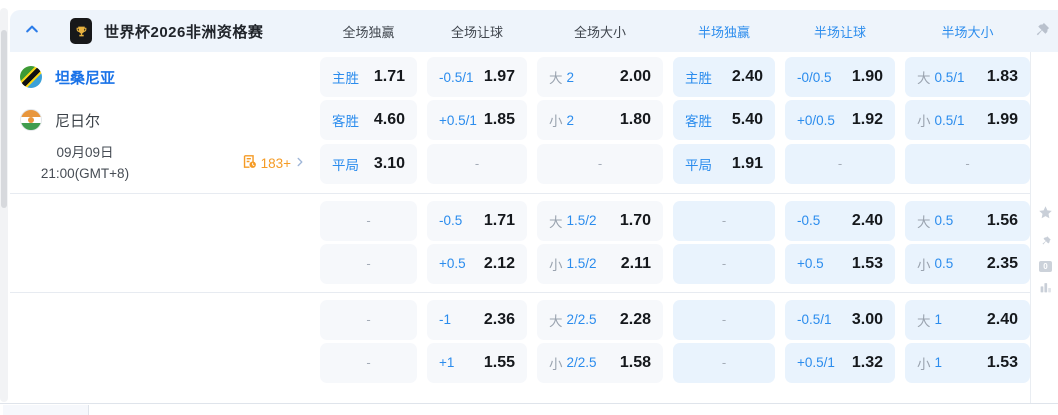  What do you see at coordinates (840, 120) in the screenshot?
I see `odds-cell: +0/0.5 1.92` at bounding box center [840, 120].